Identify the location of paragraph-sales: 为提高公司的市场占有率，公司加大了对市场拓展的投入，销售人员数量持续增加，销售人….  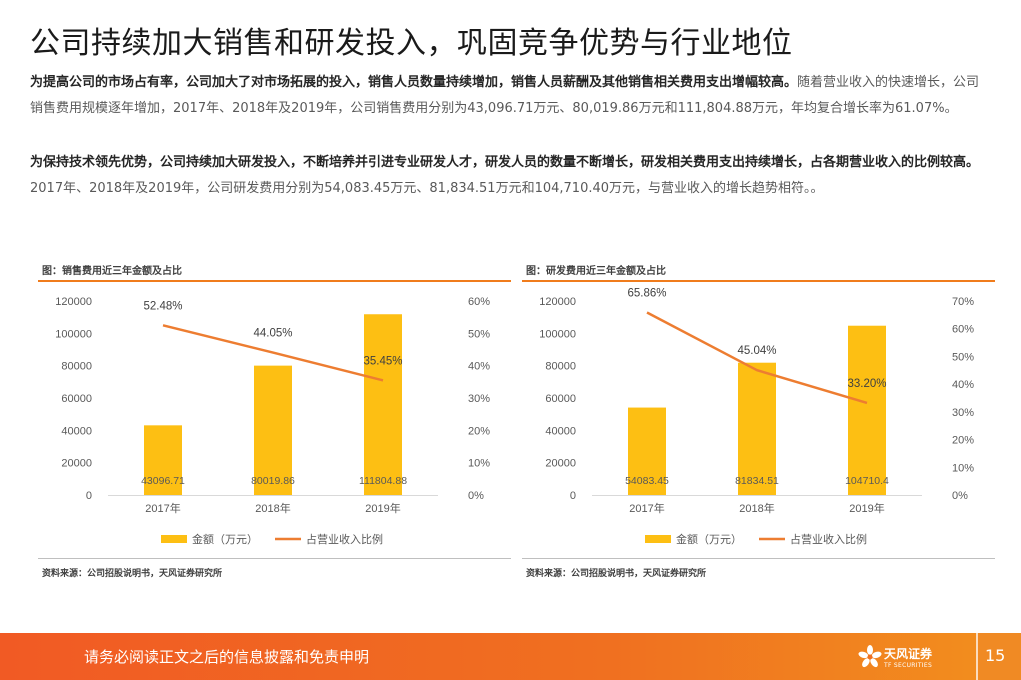
(511, 96).